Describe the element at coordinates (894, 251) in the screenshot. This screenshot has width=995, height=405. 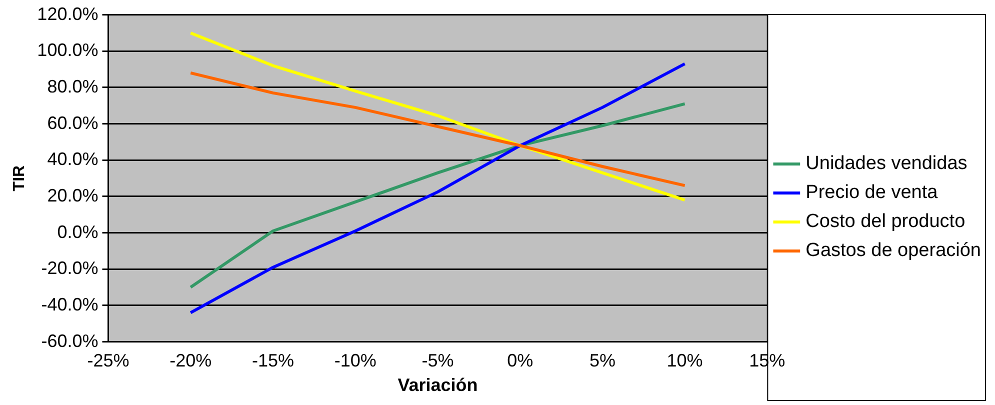
I see `legend-label: Gastos de operación` at that location.